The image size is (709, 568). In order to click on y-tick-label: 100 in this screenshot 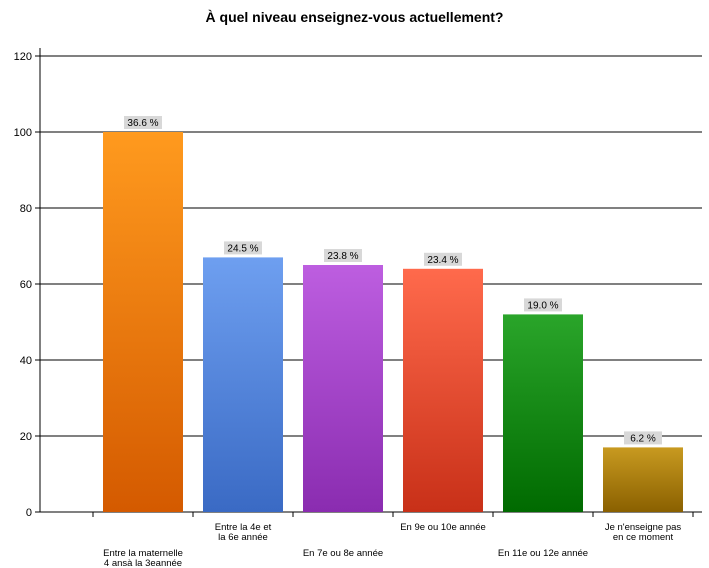, I will do `click(23, 133)`.